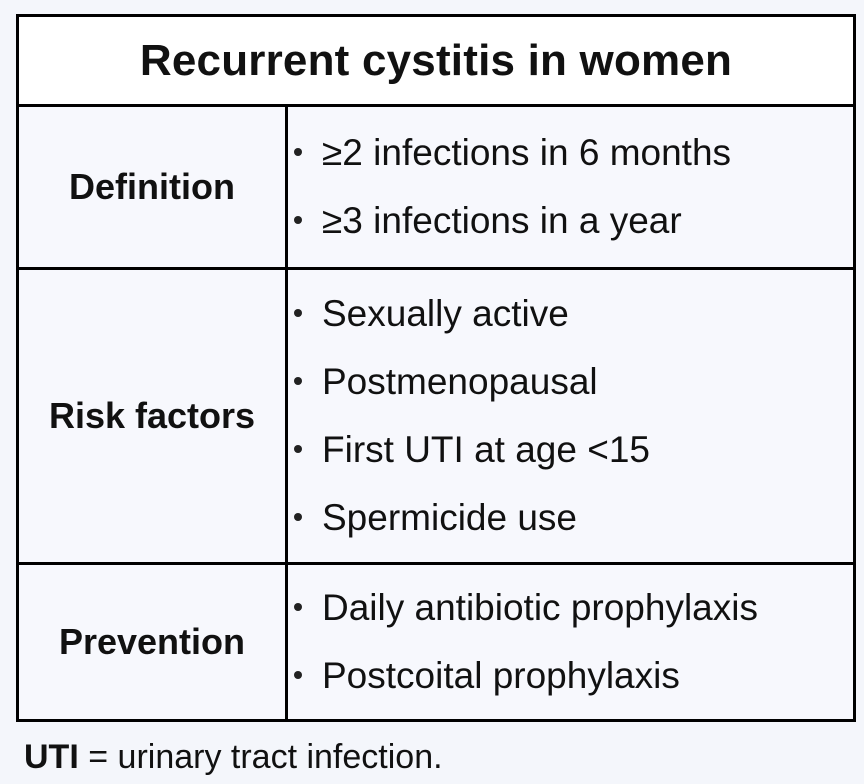 Image resolution: width=864 pixels, height=784 pixels. What do you see at coordinates (527, 152) in the screenshot?
I see `list-item-text: ≥2 infections in 6 months` at bounding box center [527, 152].